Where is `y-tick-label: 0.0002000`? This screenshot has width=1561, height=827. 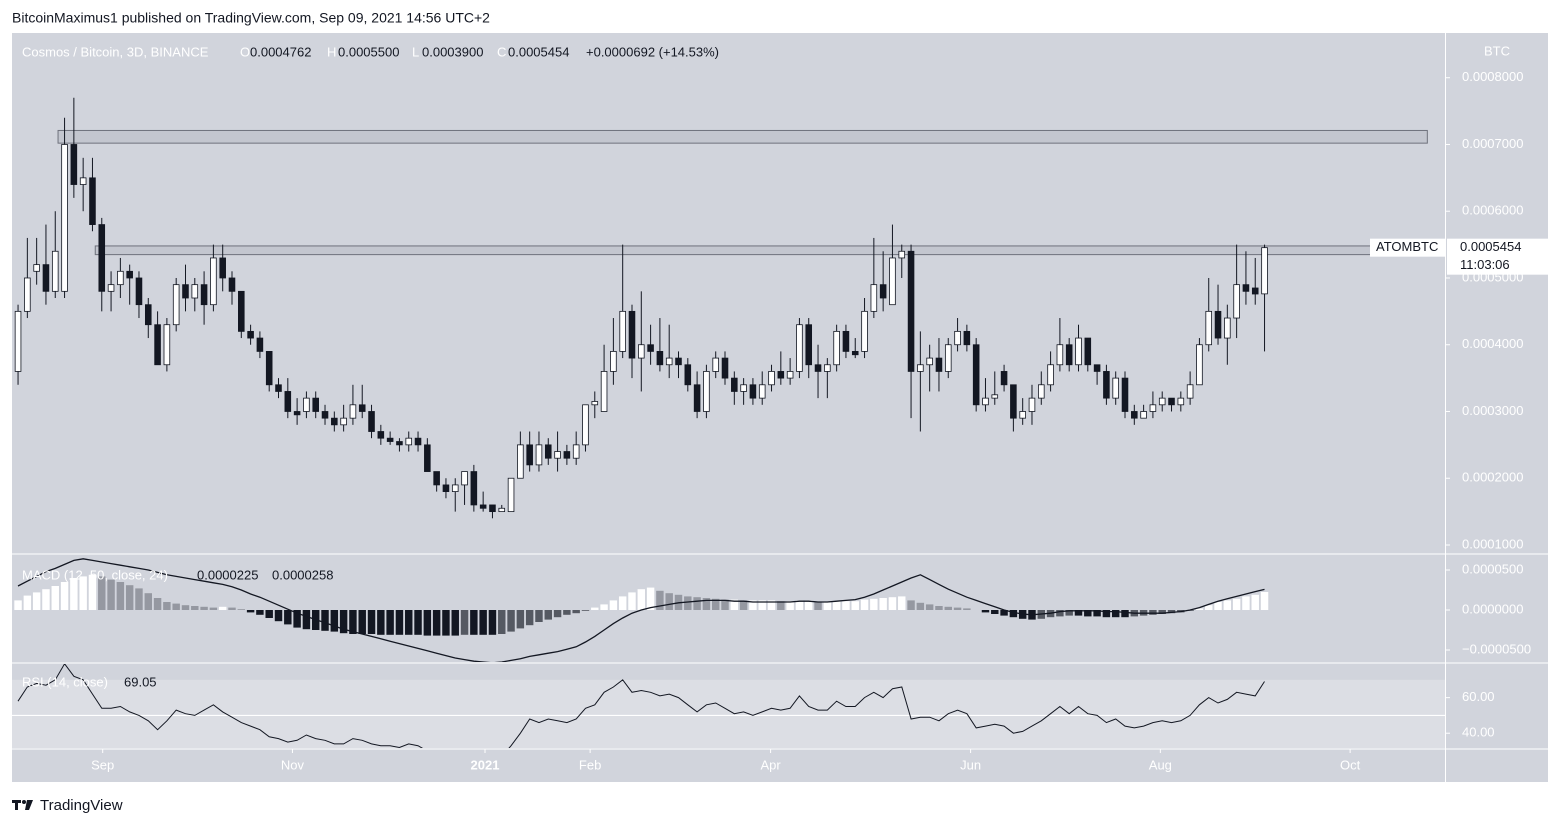
y-tick-label: 0.0002000 is located at coordinates (1492, 477).